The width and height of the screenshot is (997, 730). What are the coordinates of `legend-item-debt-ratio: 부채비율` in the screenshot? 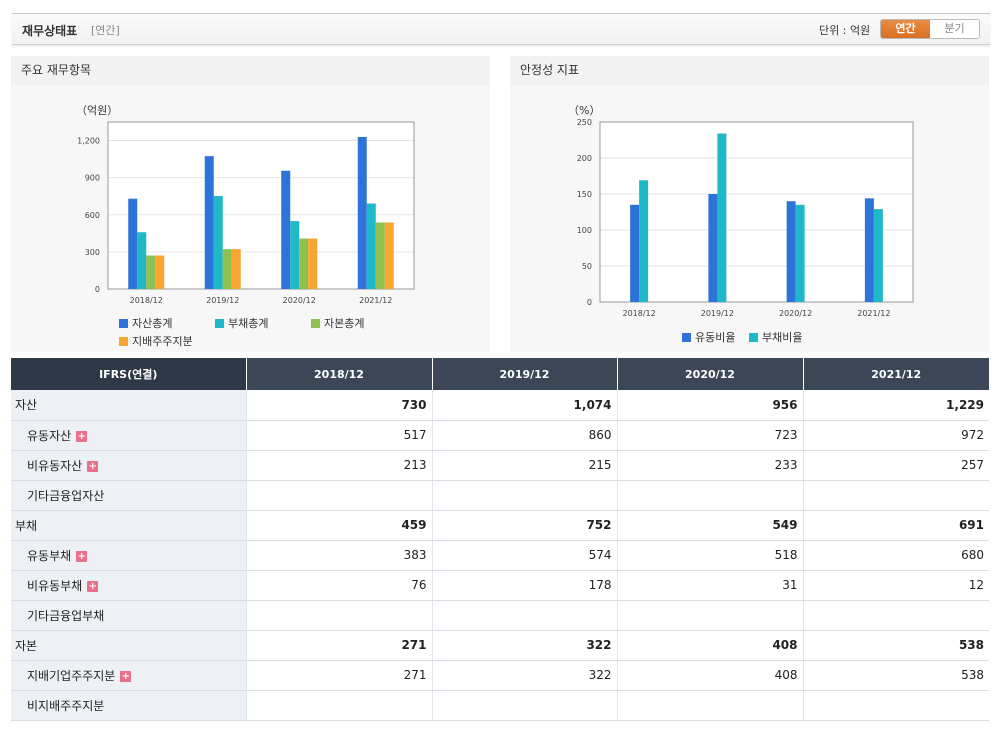 It's located at (775, 337).